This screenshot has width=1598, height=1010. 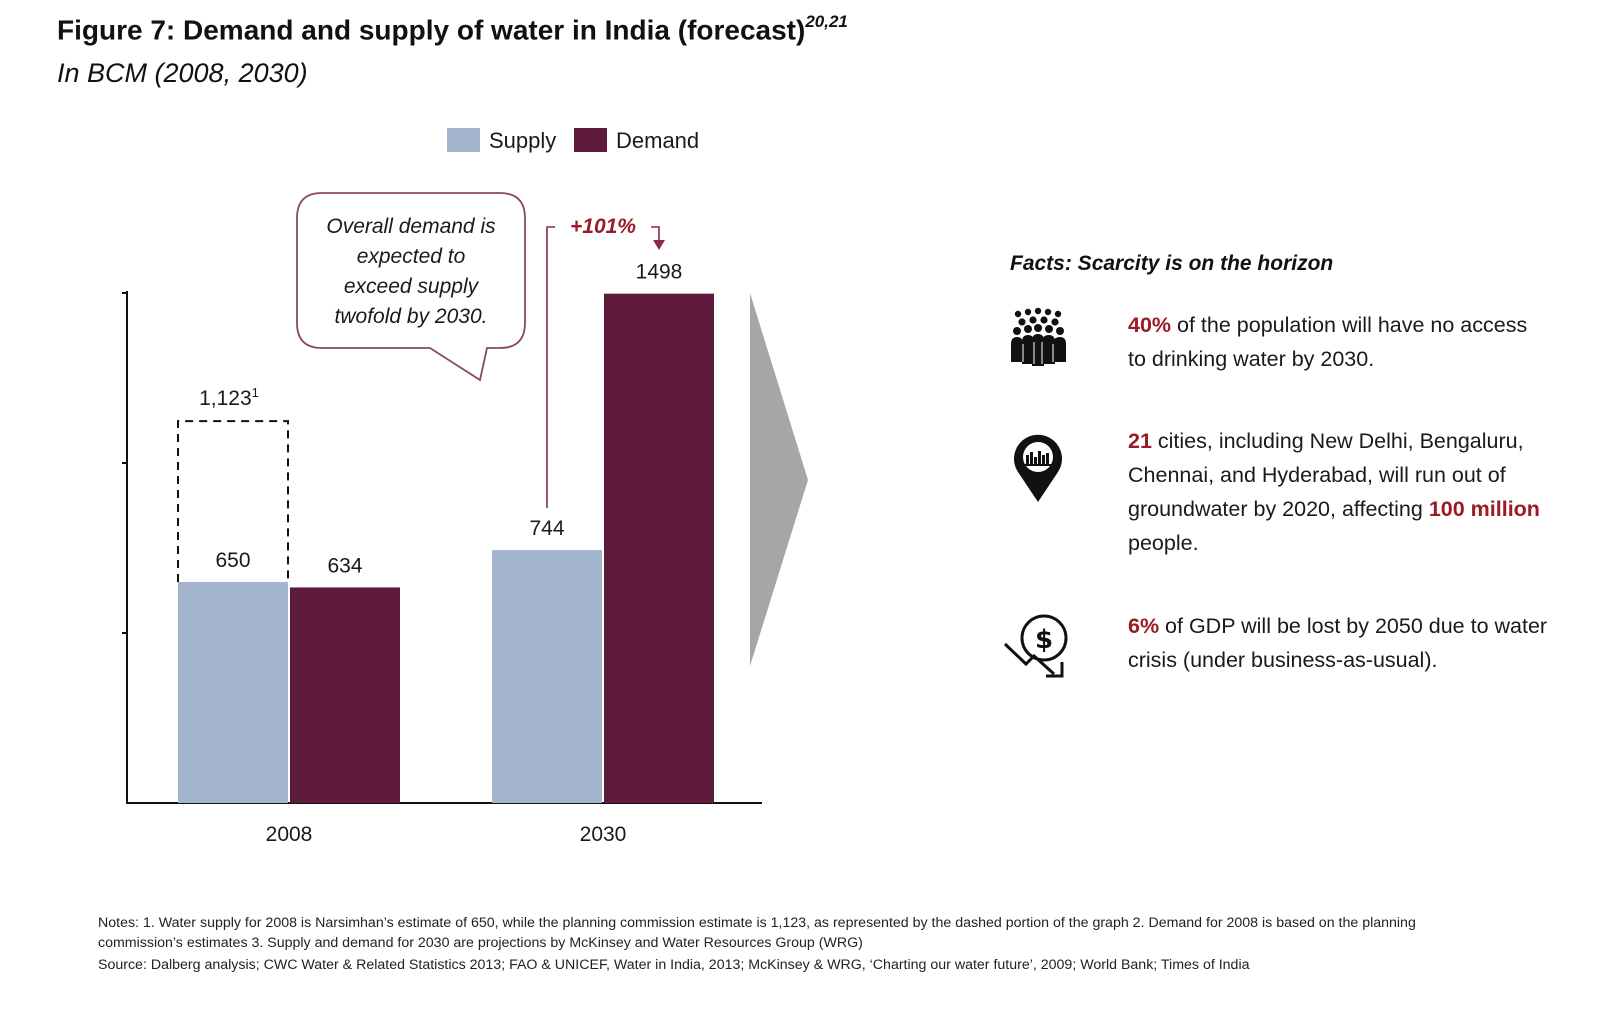 I want to click on title-references: 20,21, so click(x=826, y=21).